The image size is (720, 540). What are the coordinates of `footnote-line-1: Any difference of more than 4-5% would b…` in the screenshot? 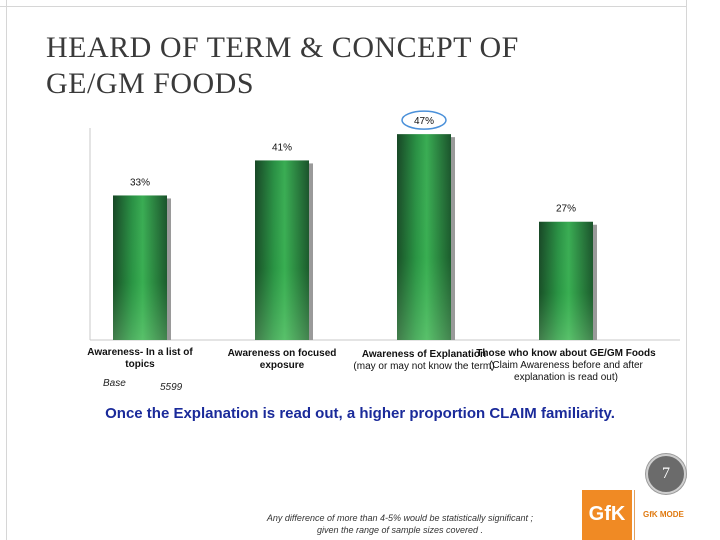 It's located at (400, 518).